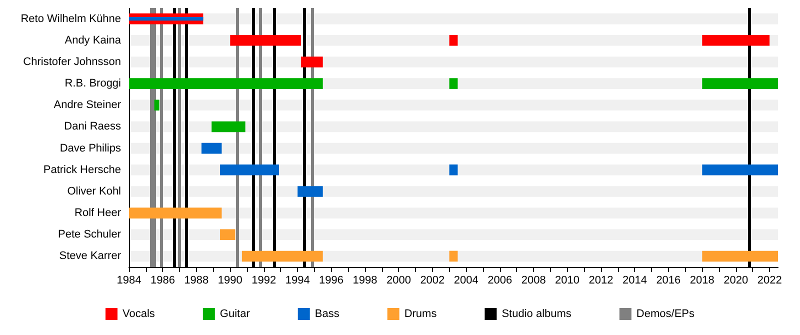  Describe the element at coordinates (139, 314) in the screenshot. I see `legend-label: Vocals` at that location.